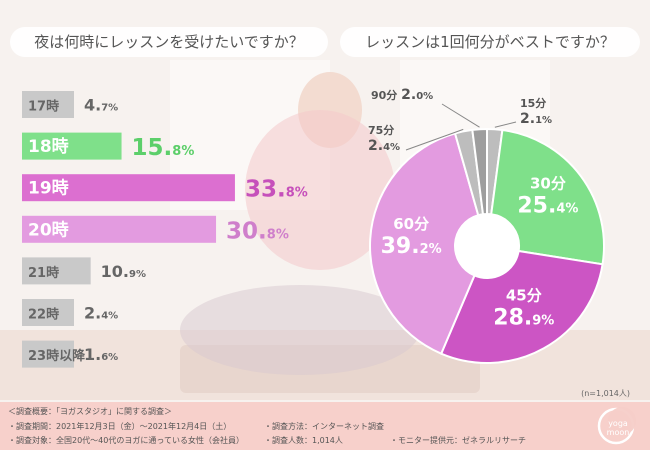 The height and width of the screenshot is (450, 650). Describe the element at coordinates (43, 273) in the screenshot. I see `bar-label-4: 21時` at that location.